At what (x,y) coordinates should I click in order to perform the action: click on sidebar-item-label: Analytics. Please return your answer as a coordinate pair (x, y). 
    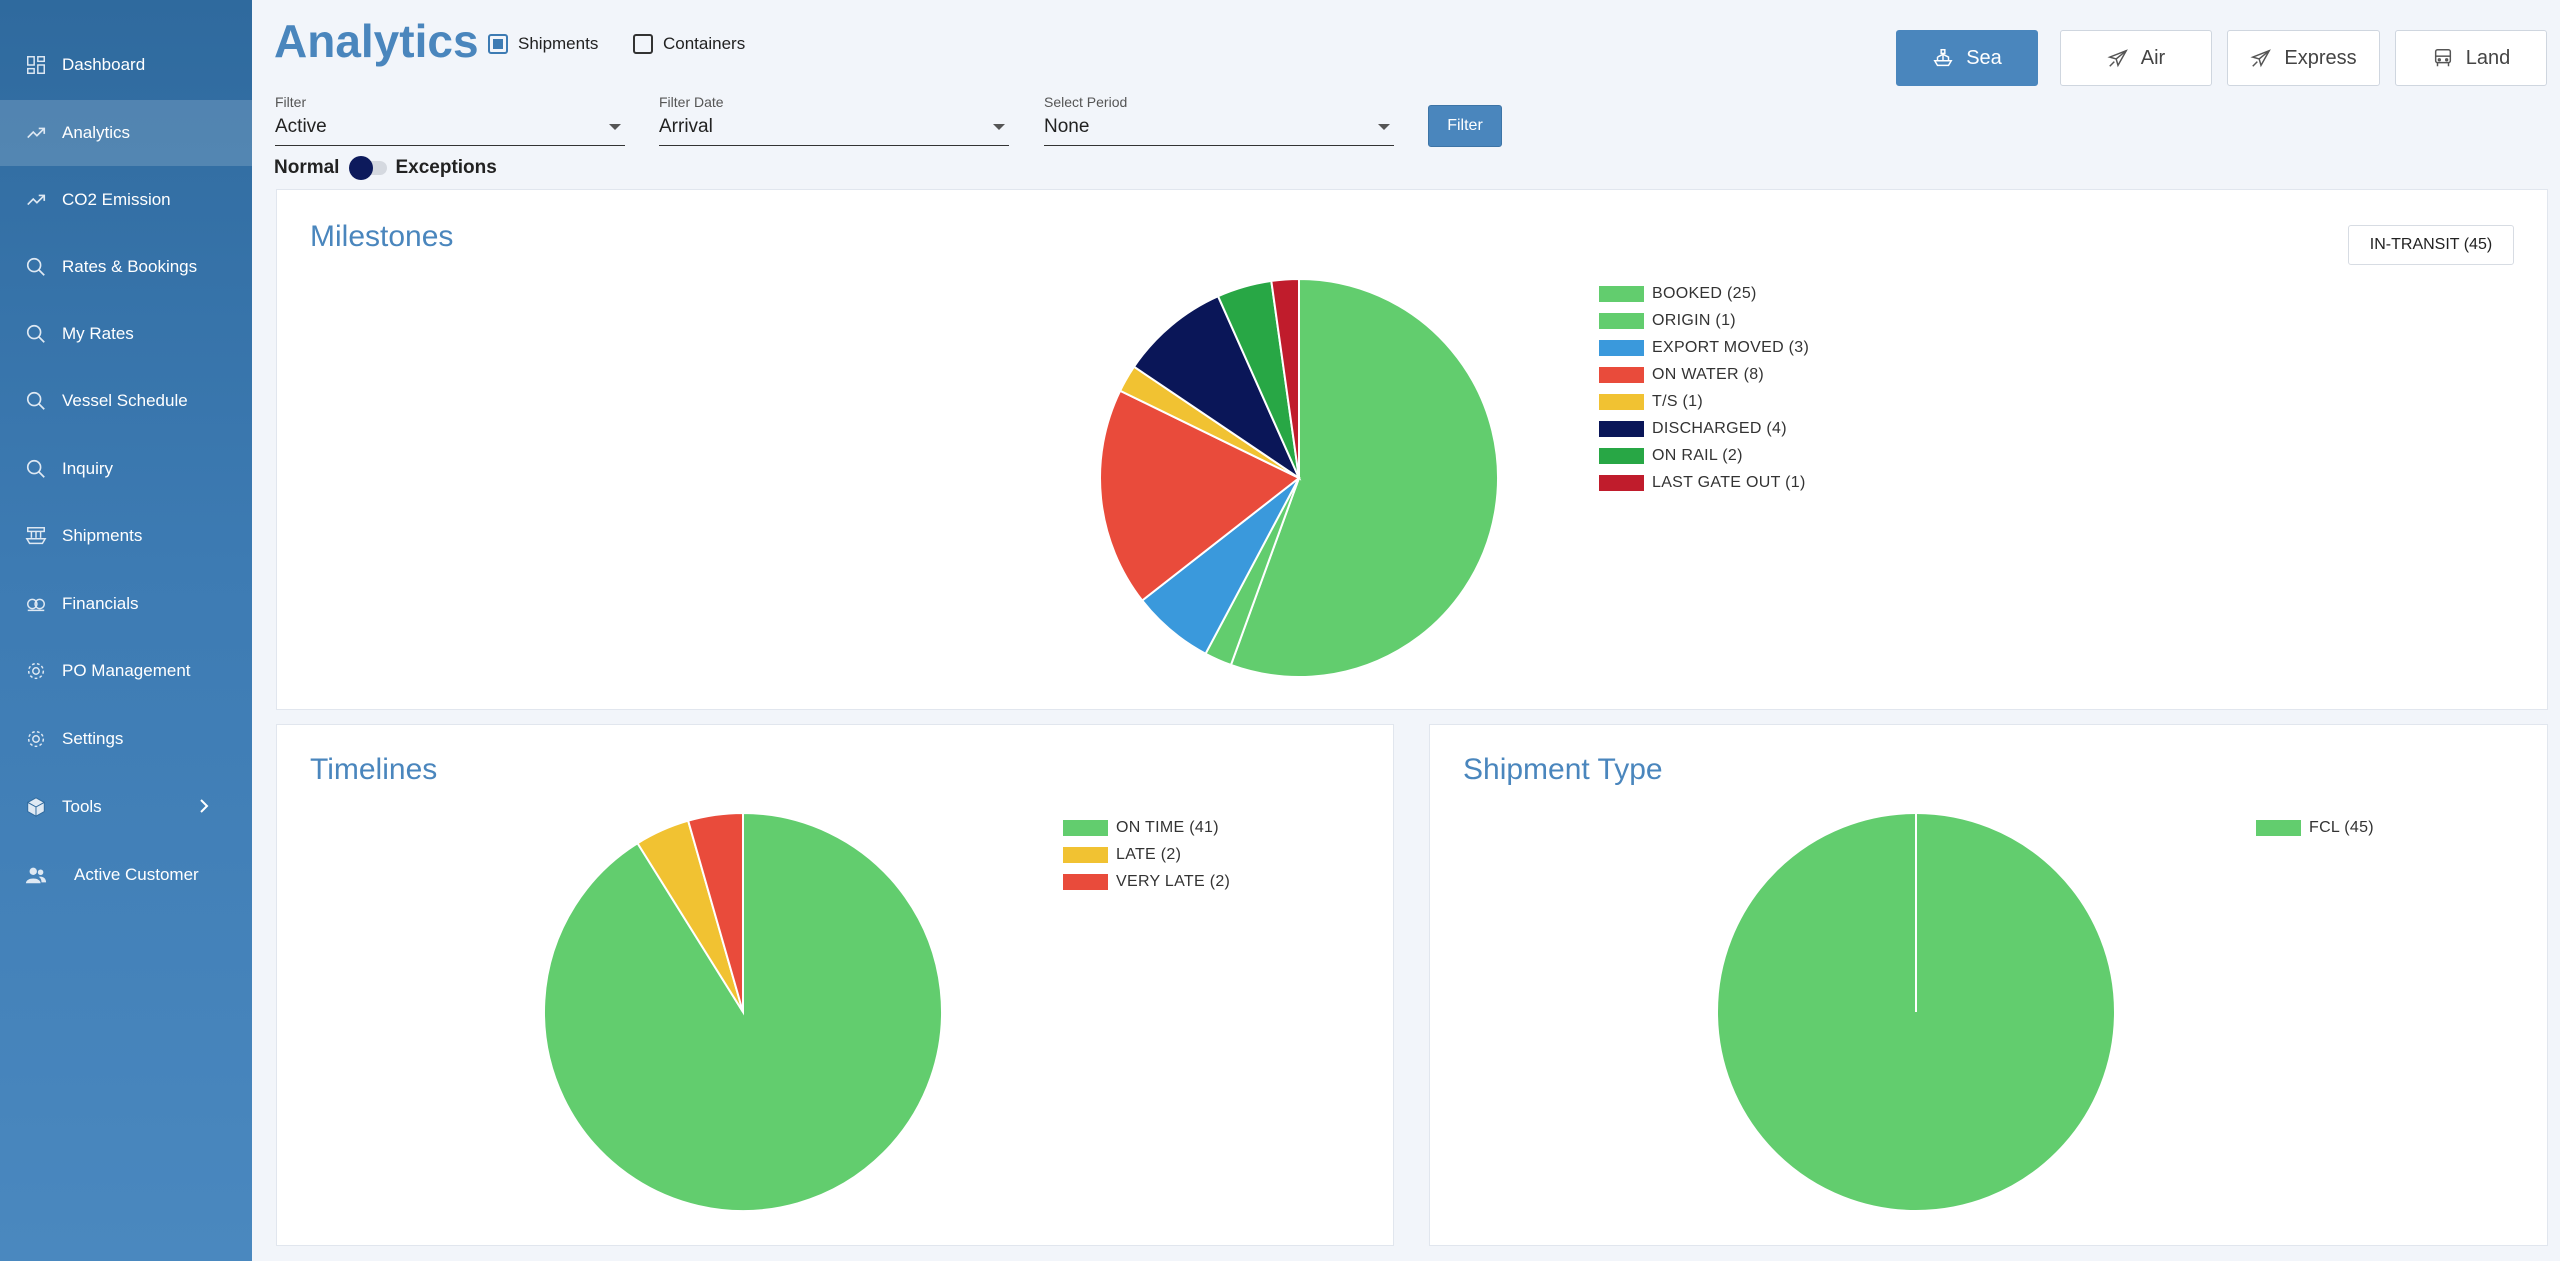
    Looking at the image, I should click on (96, 132).